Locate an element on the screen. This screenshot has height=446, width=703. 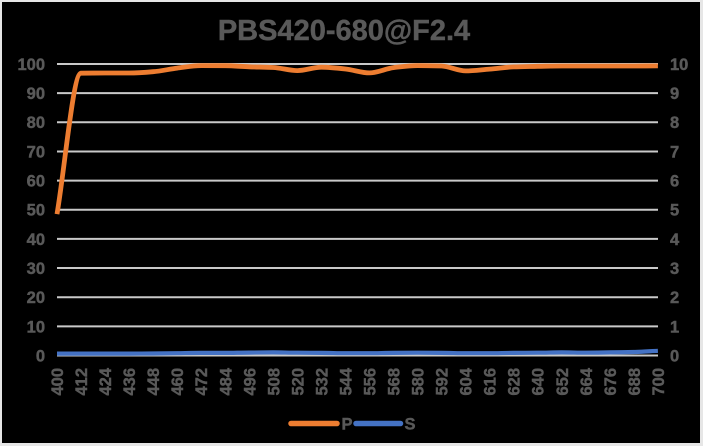
svg-text: 496 is located at coordinates (250, 382).